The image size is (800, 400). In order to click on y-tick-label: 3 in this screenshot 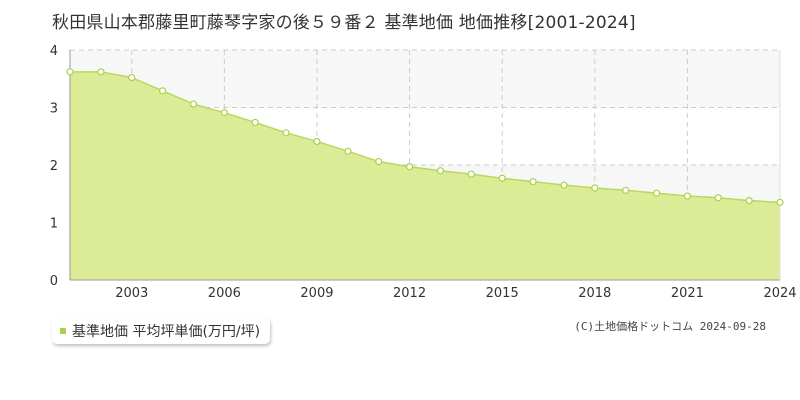, I will do `click(54, 109)`.